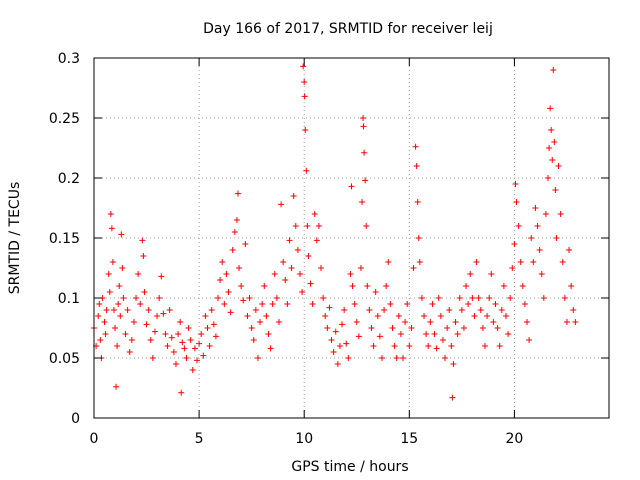 The height and width of the screenshot is (480, 640). Describe the element at coordinates (64, 239) in the screenshot. I see `y-tick-label: 0.15` at that location.